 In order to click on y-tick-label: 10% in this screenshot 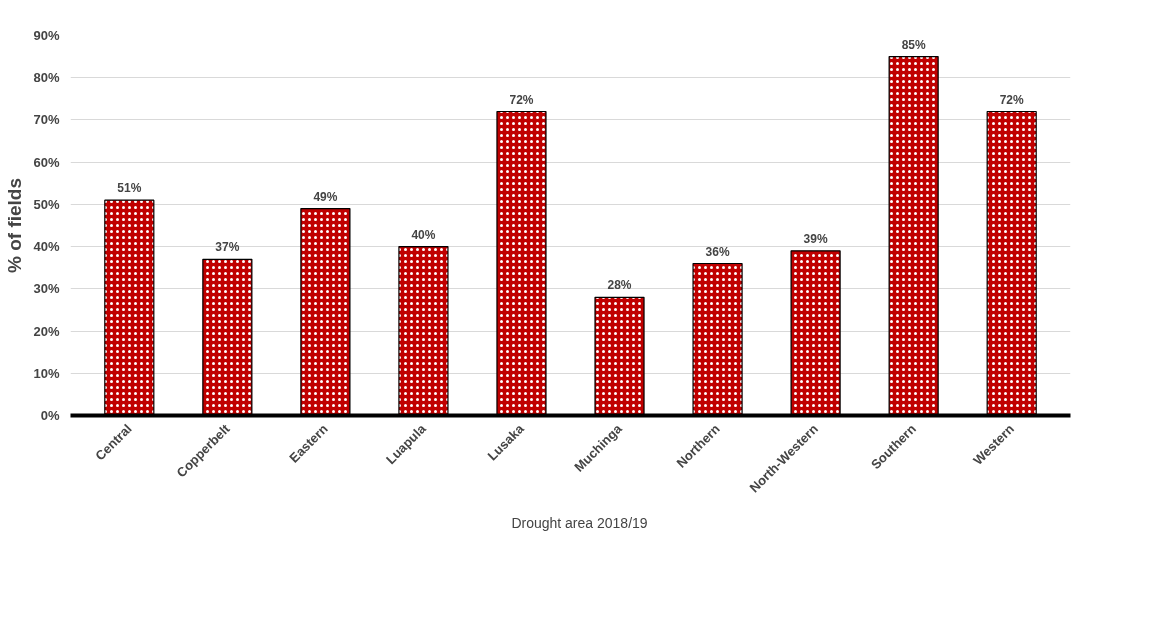, I will do `click(46, 373)`.